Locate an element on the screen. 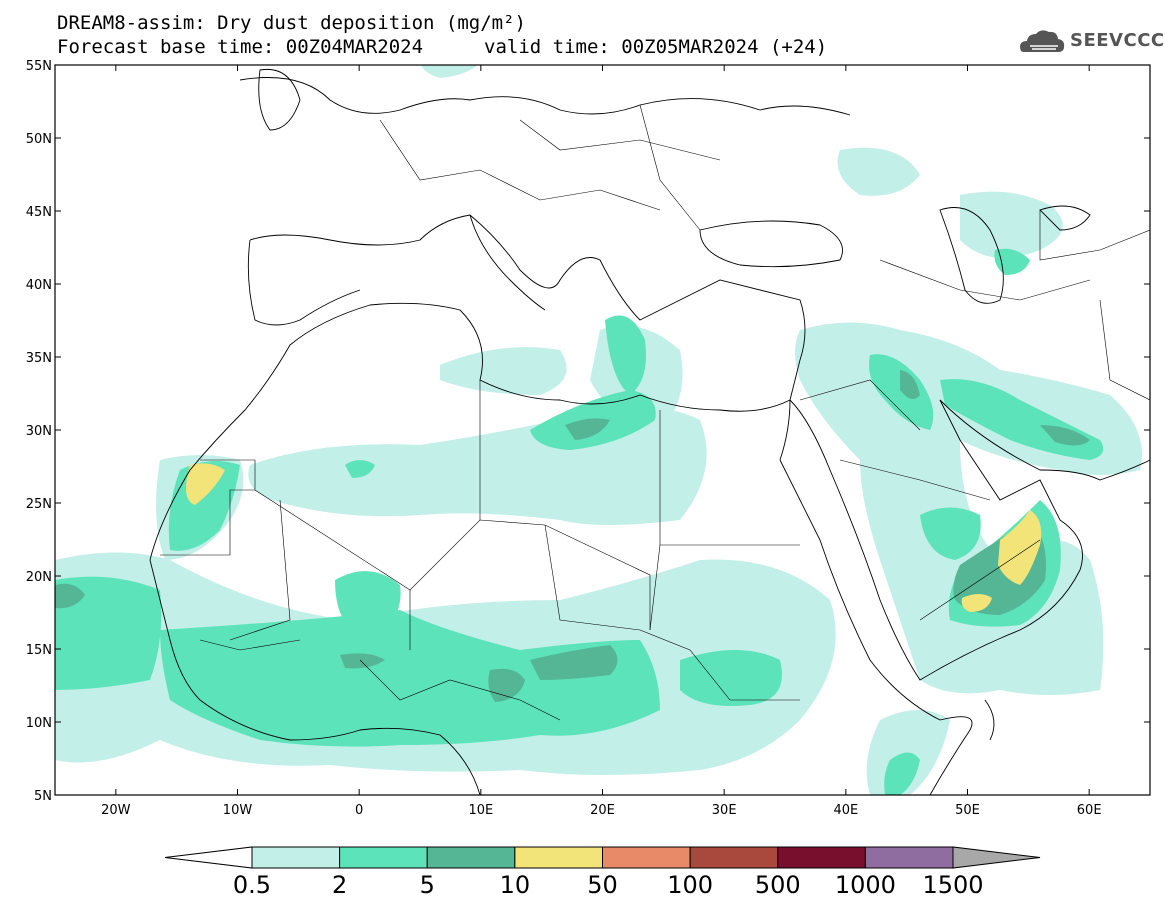 The image size is (1165, 907). colorbar-label: 50 is located at coordinates (602, 885).